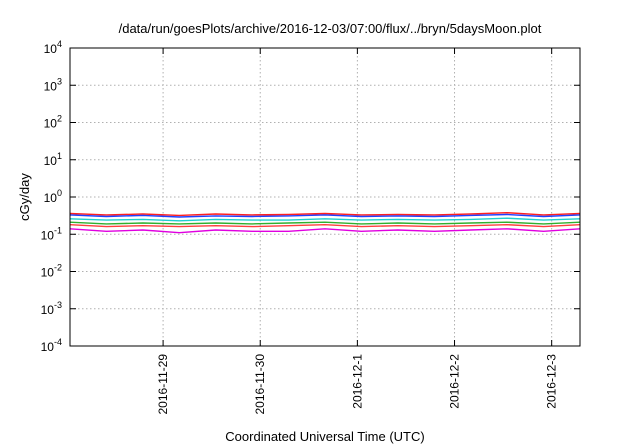  I want to click on x-tick-label: 2016-11-29, so click(163, 384).